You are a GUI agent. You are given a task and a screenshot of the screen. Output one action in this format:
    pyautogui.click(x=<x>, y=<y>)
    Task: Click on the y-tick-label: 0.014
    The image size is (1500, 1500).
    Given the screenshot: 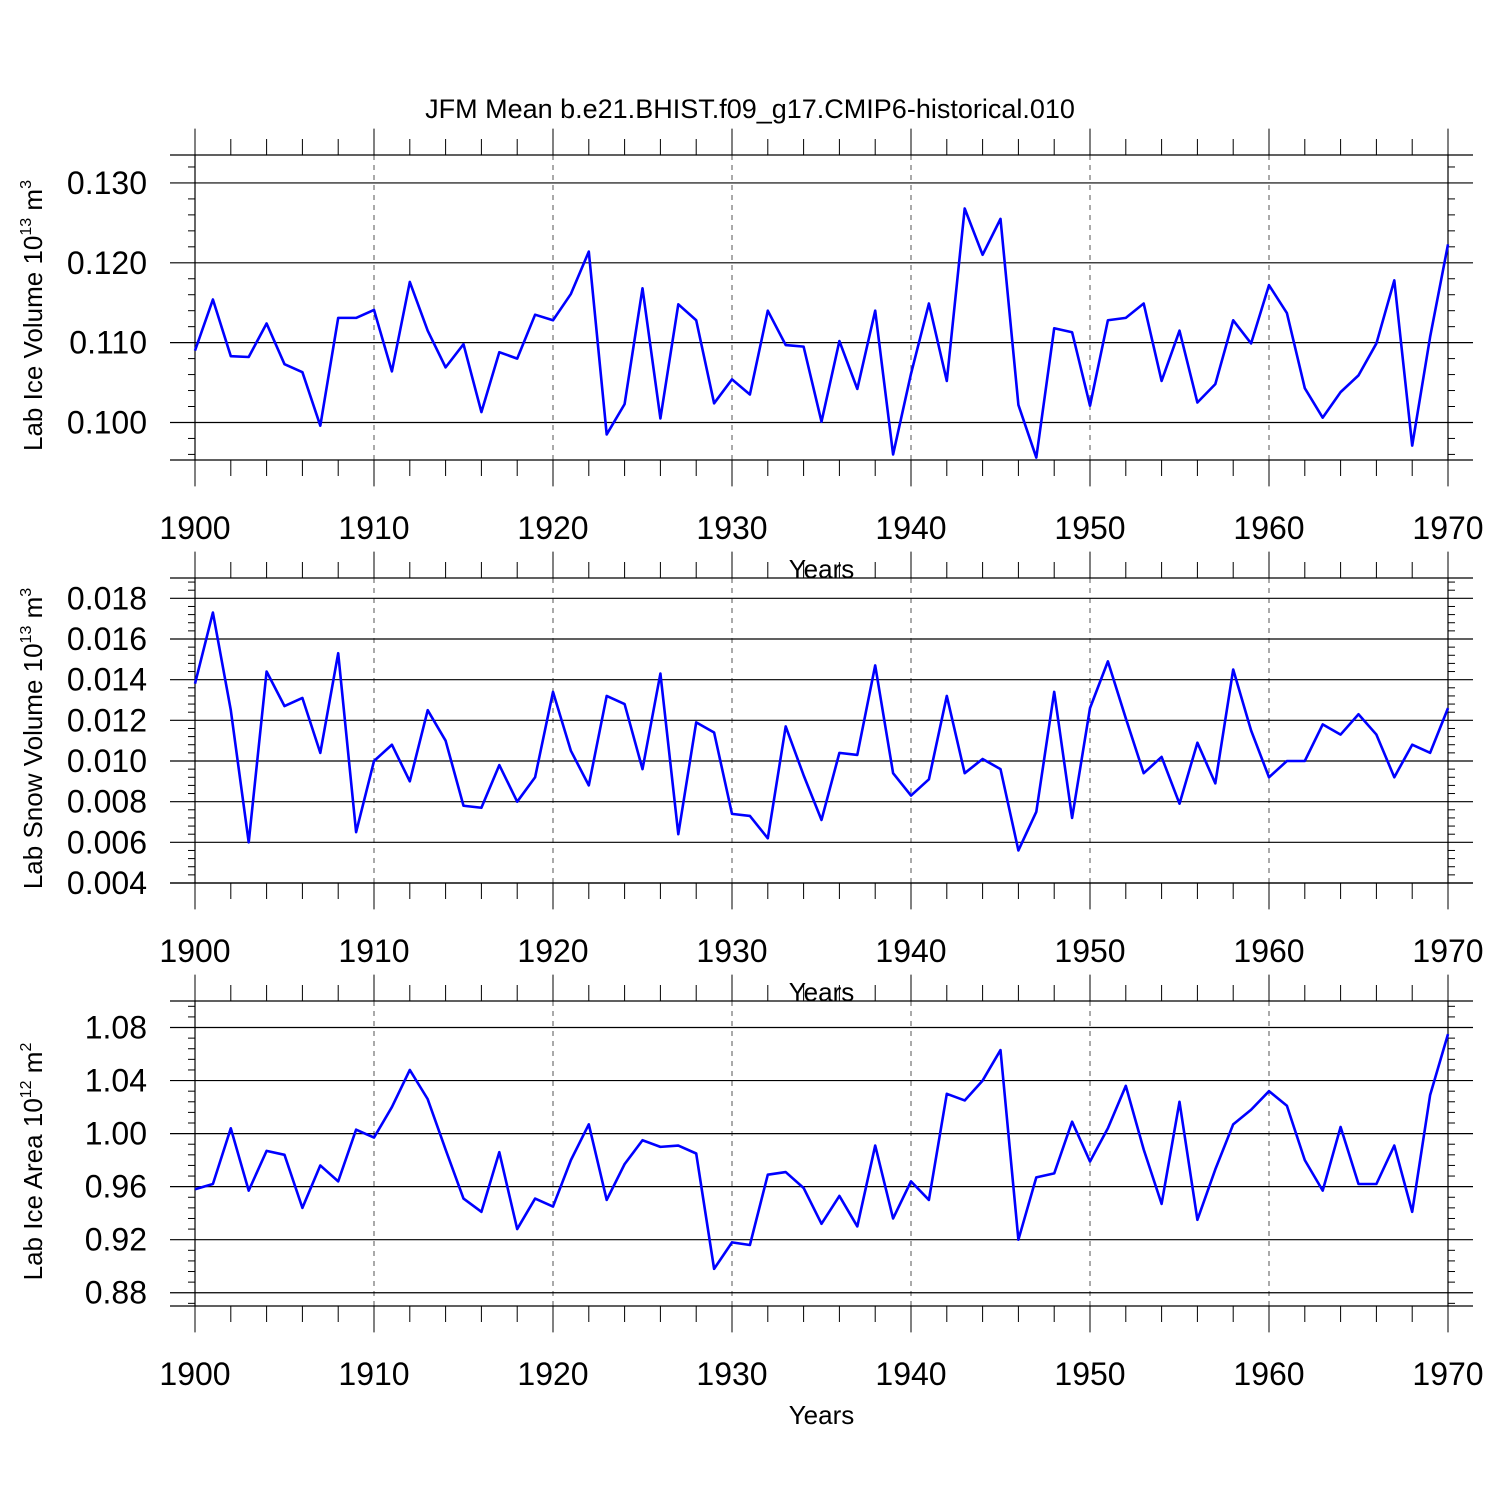 What is the action you would take?
    pyautogui.click(x=107, y=680)
    